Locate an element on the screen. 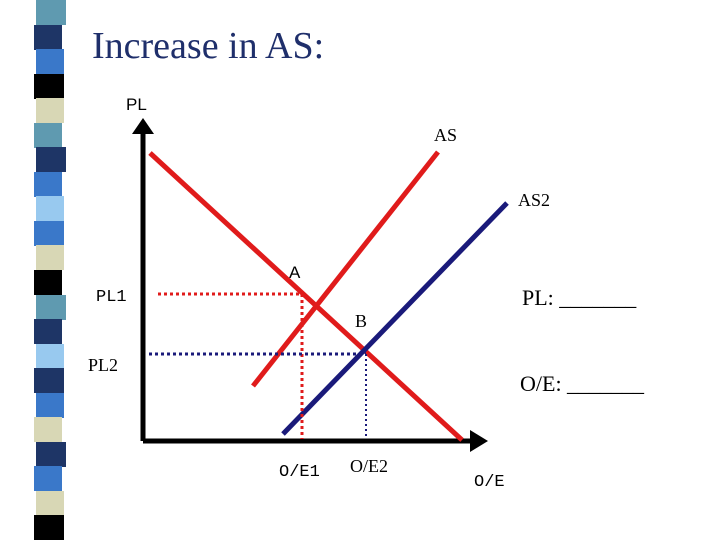 The height and width of the screenshot is (540, 720). as2-label: AS2 is located at coordinates (534, 200).